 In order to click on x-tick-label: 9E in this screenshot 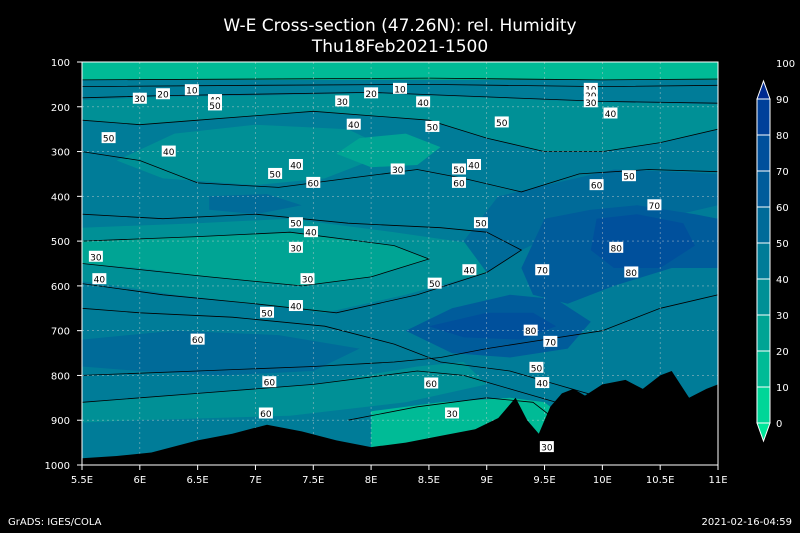, I will do `click(486, 480)`.